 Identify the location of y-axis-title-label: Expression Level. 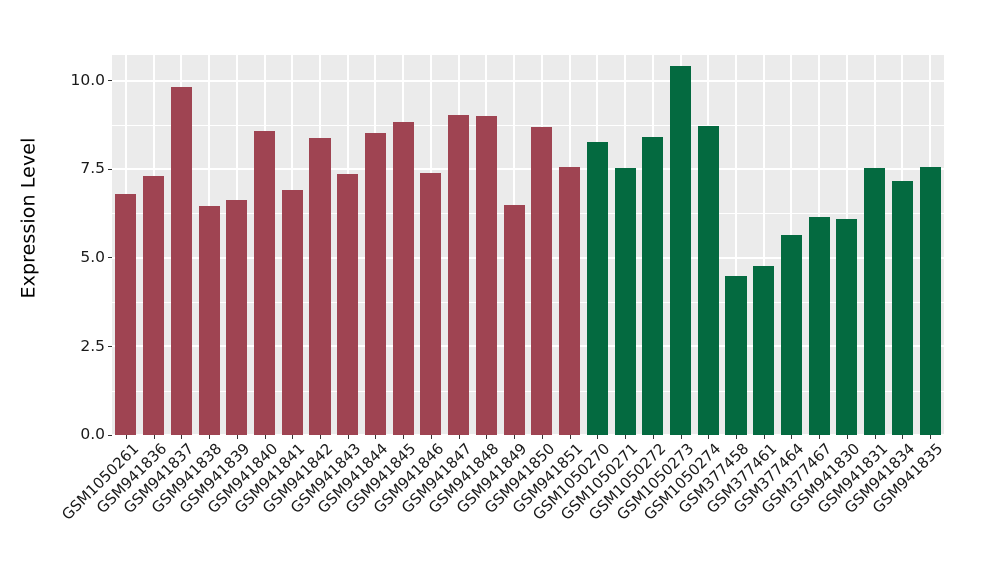
(28, 217).